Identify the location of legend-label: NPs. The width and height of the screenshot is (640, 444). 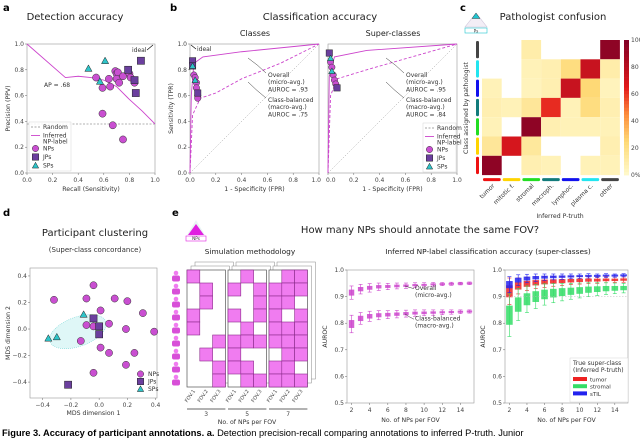
(442, 150).